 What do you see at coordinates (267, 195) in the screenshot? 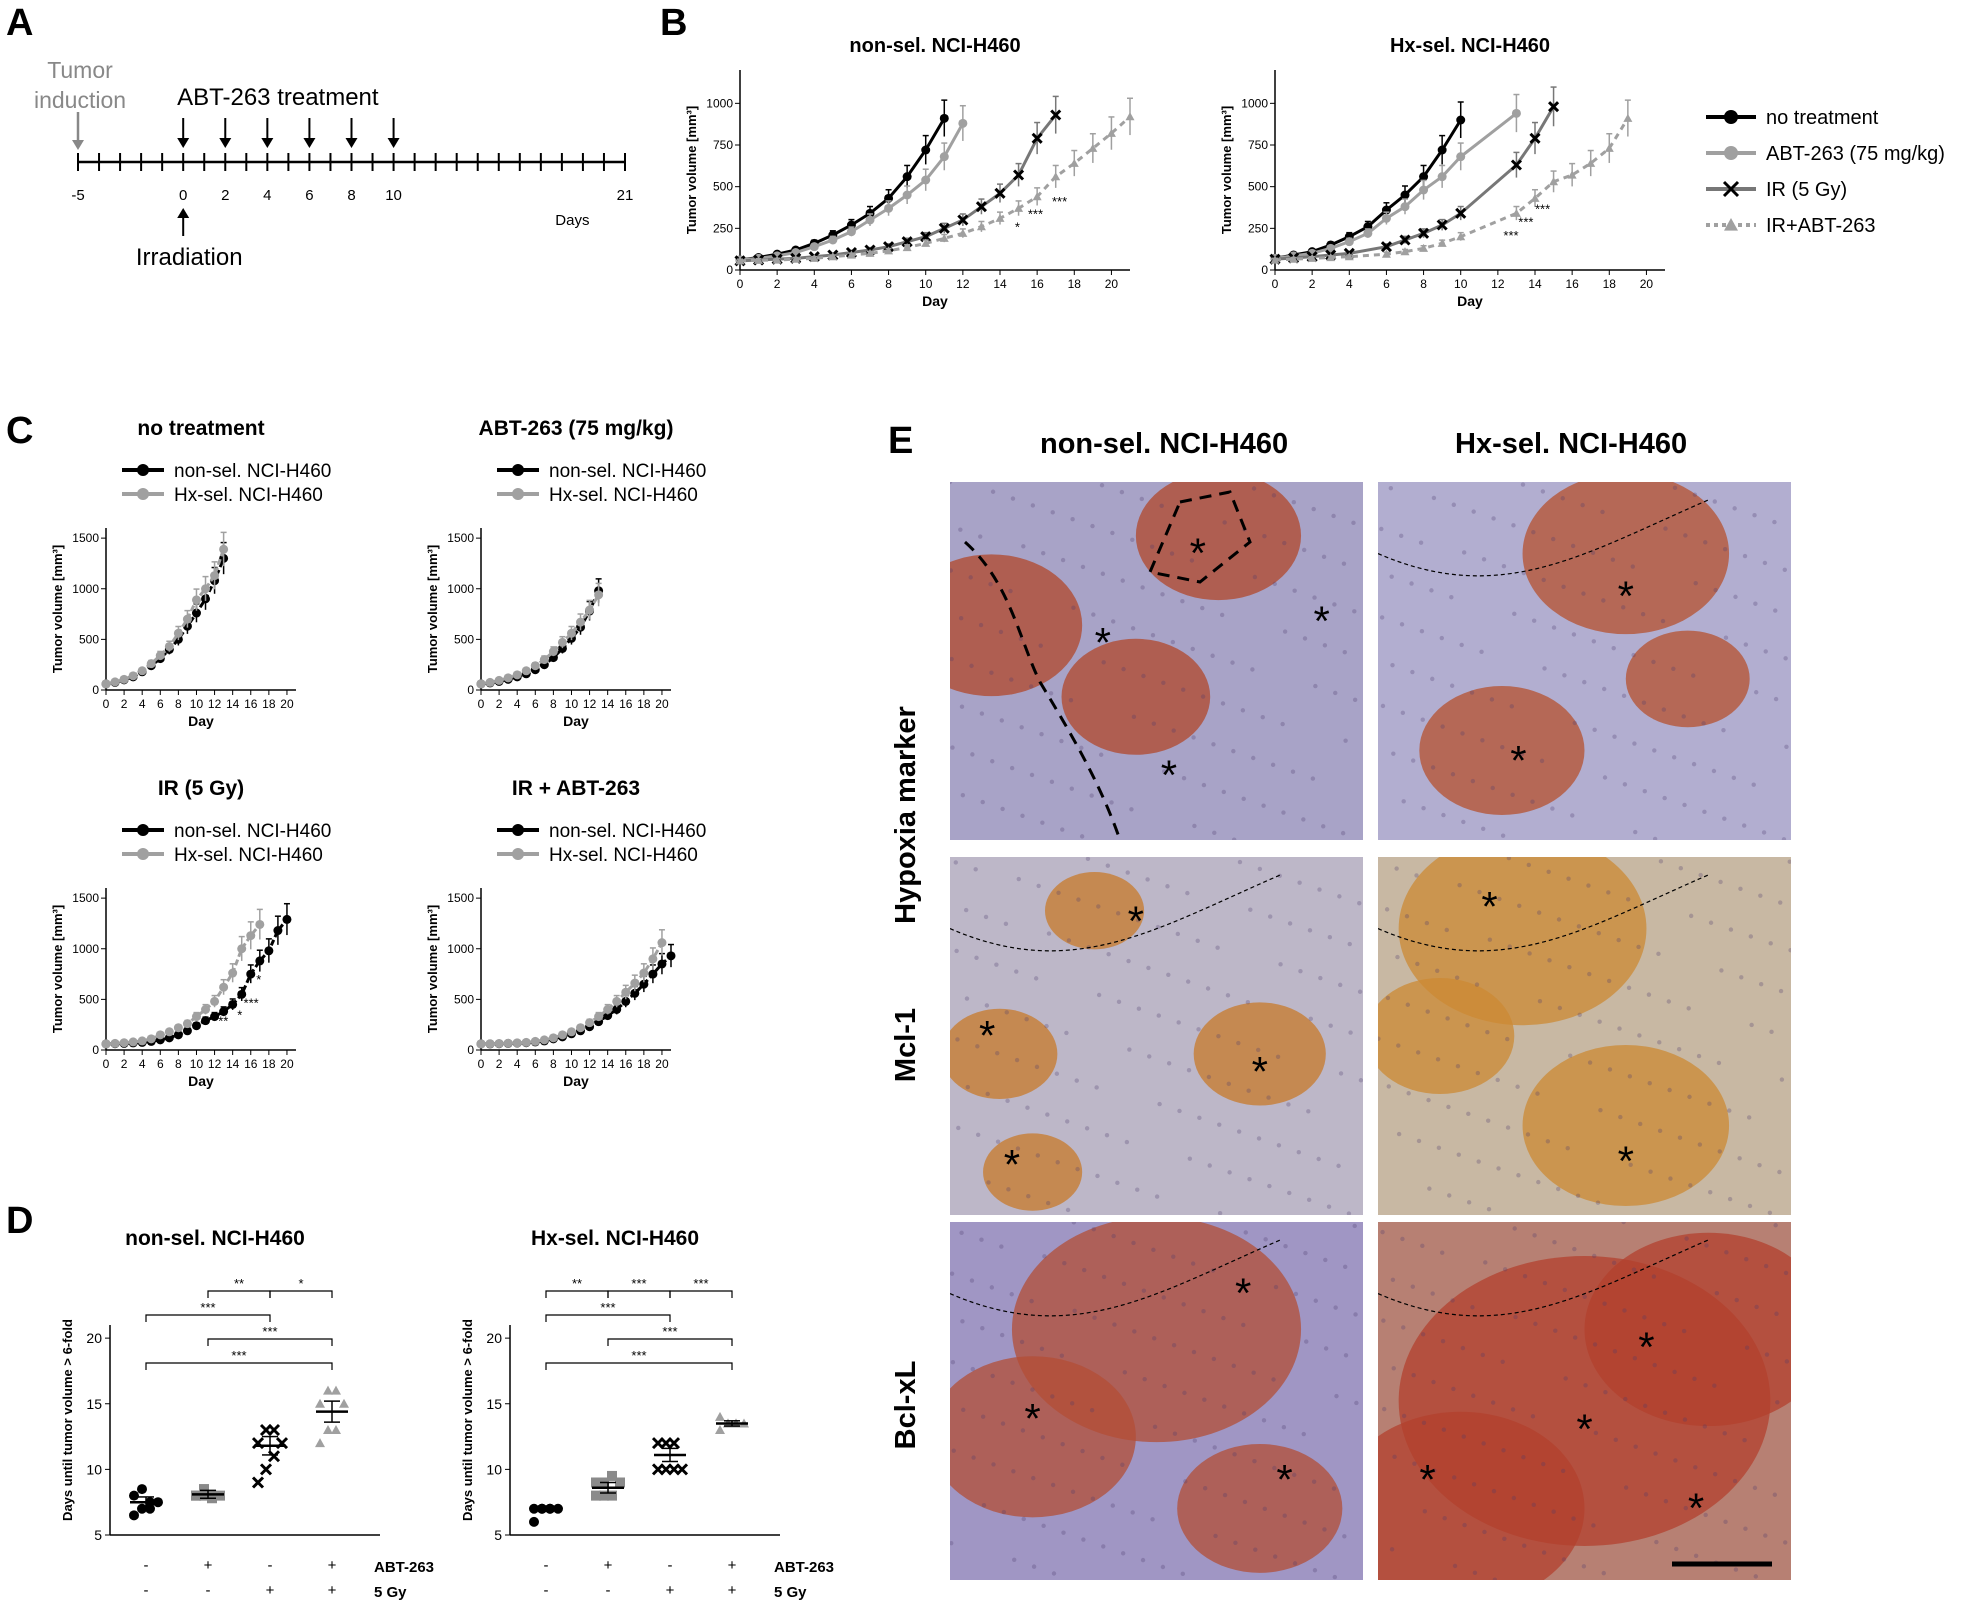
I see `timeline-tick-label: 4` at bounding box center [267, 195].